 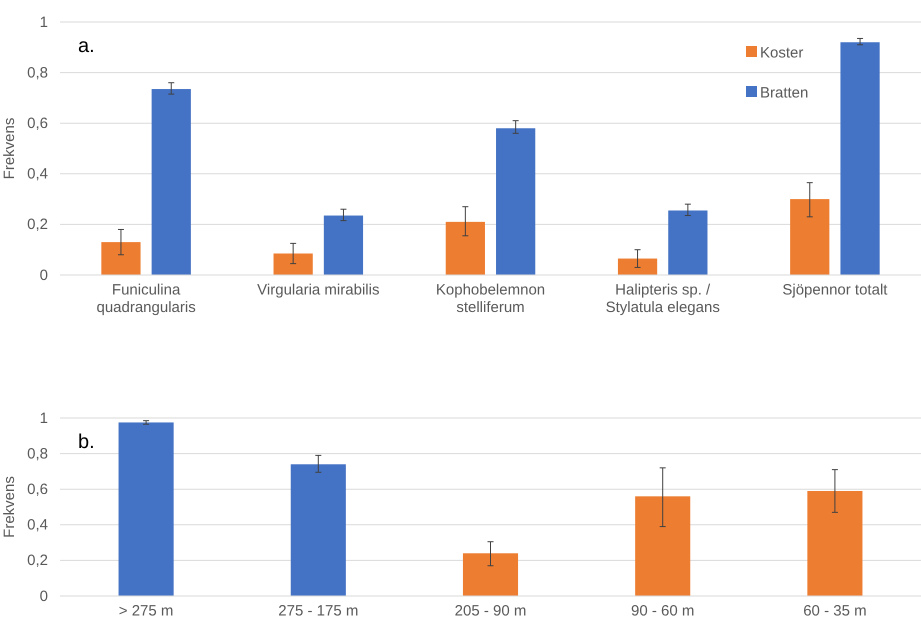 I want to click on x-tick-label: 60 - 35 m, so click(x=835, y=611).